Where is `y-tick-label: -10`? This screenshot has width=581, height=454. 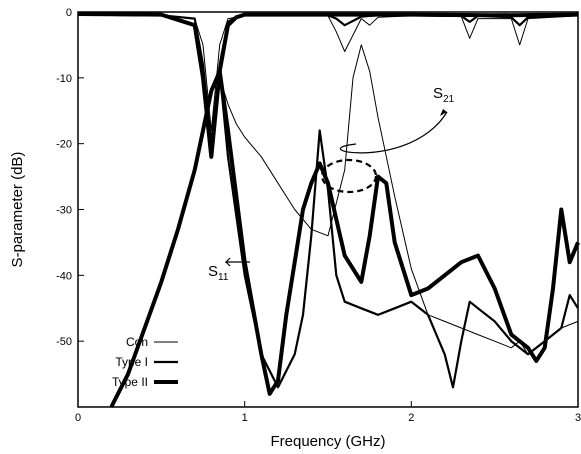
y-tick-label: -10 is located at coordinates (64, 79).